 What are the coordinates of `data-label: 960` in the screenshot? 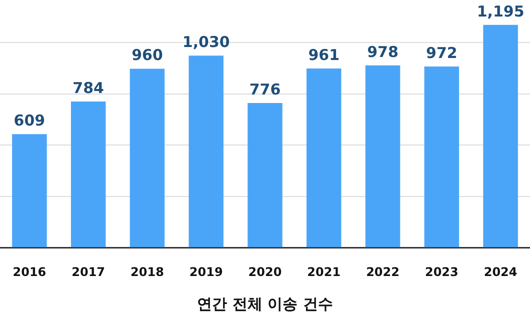 It's located at (147, 55).